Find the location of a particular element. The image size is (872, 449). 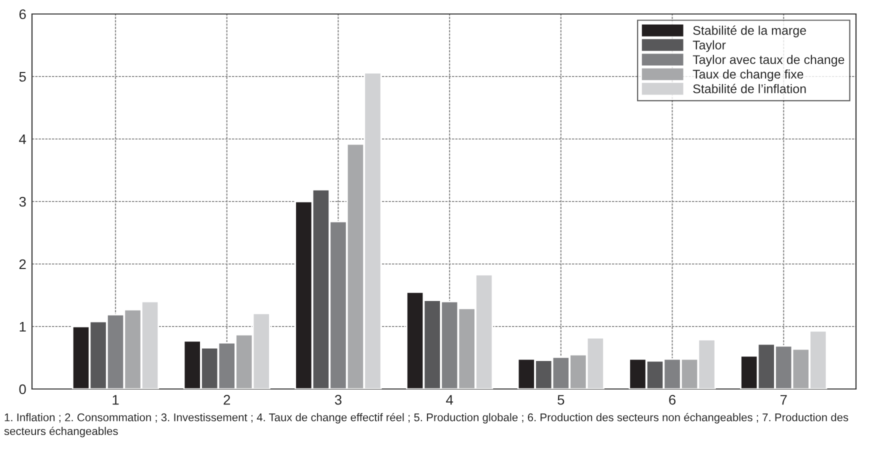

y-tick-label: 0 is located at coordinates (22, 389).